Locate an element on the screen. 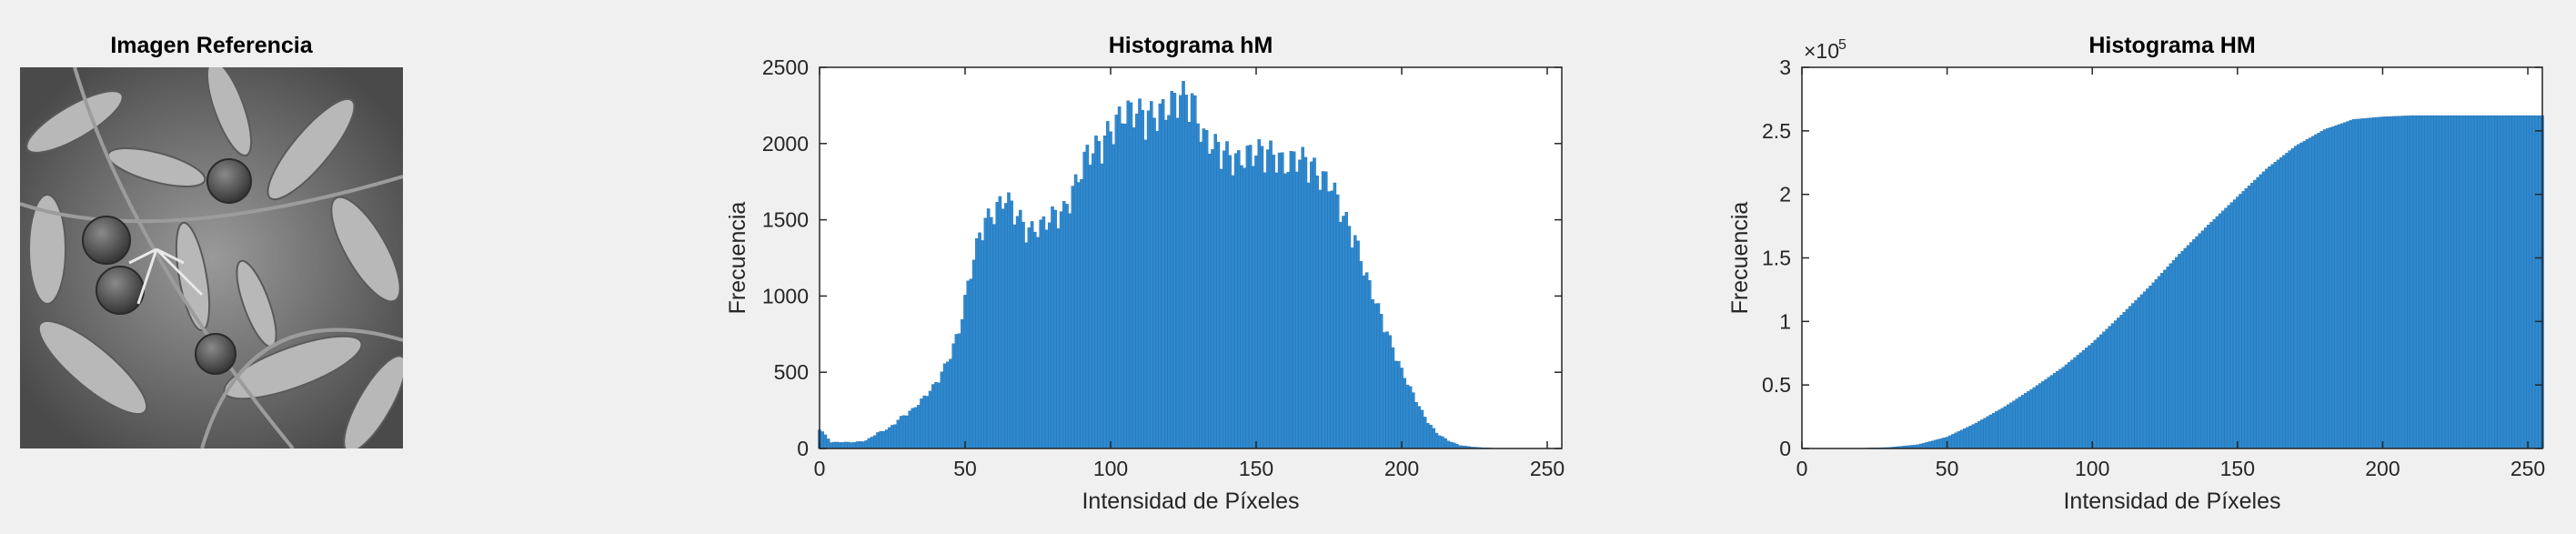 The image size is (2576, 534). HM-x-tick-label: 0 is located at coordinates (1802, 468).